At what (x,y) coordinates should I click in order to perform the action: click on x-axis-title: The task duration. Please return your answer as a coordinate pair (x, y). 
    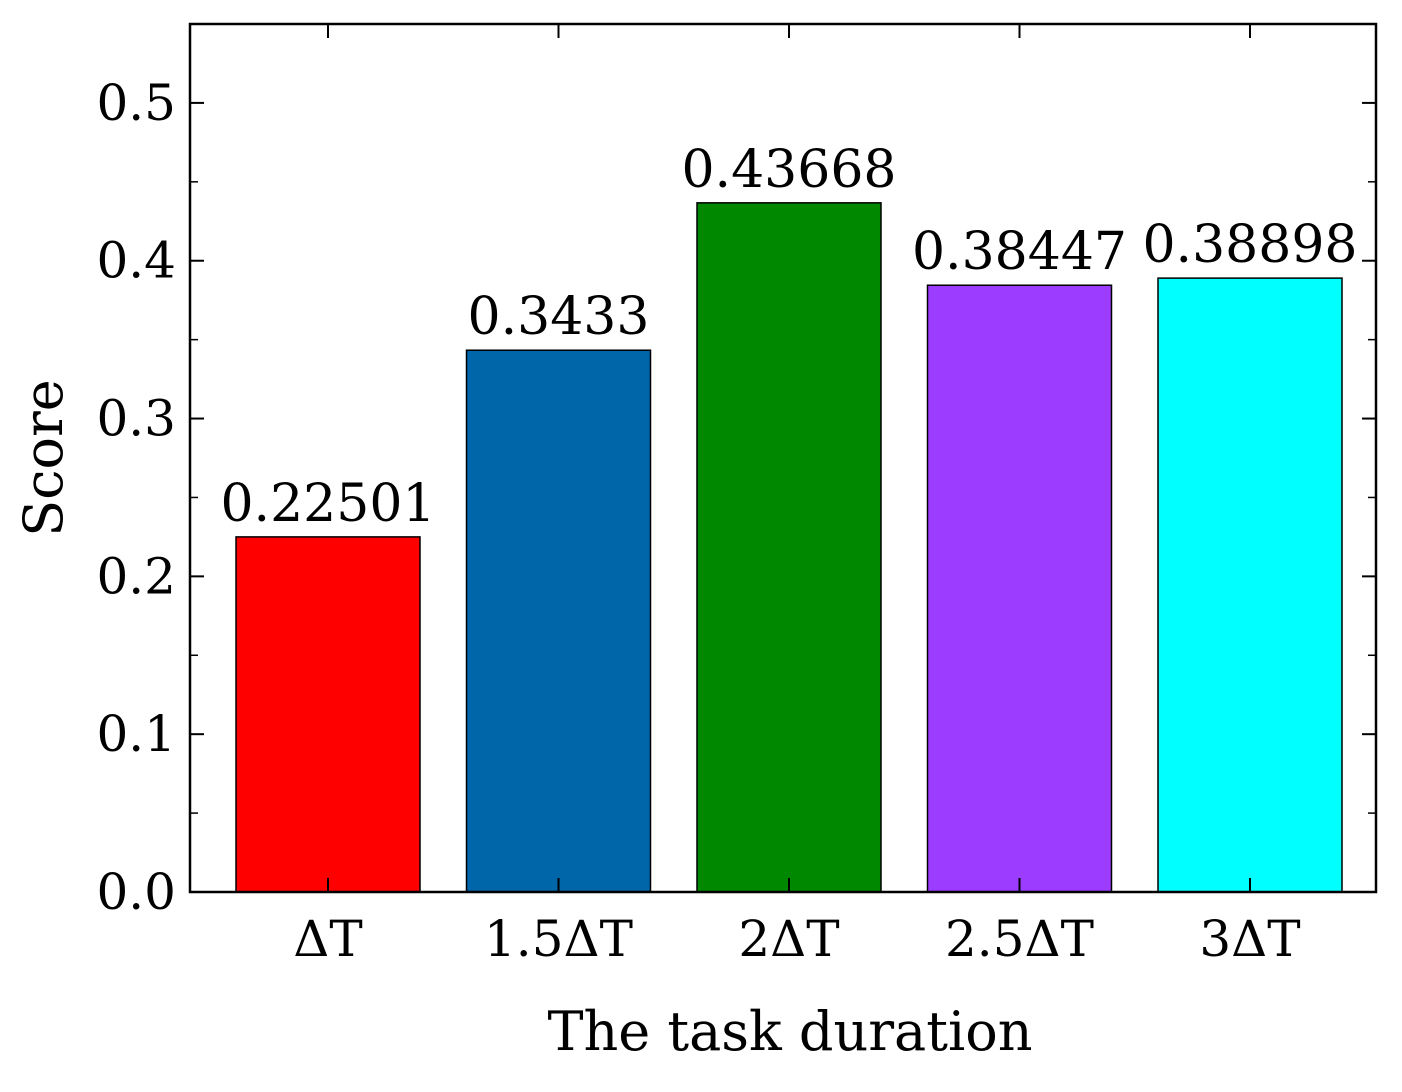
    Looking at the image, I should click on (789, 1031).